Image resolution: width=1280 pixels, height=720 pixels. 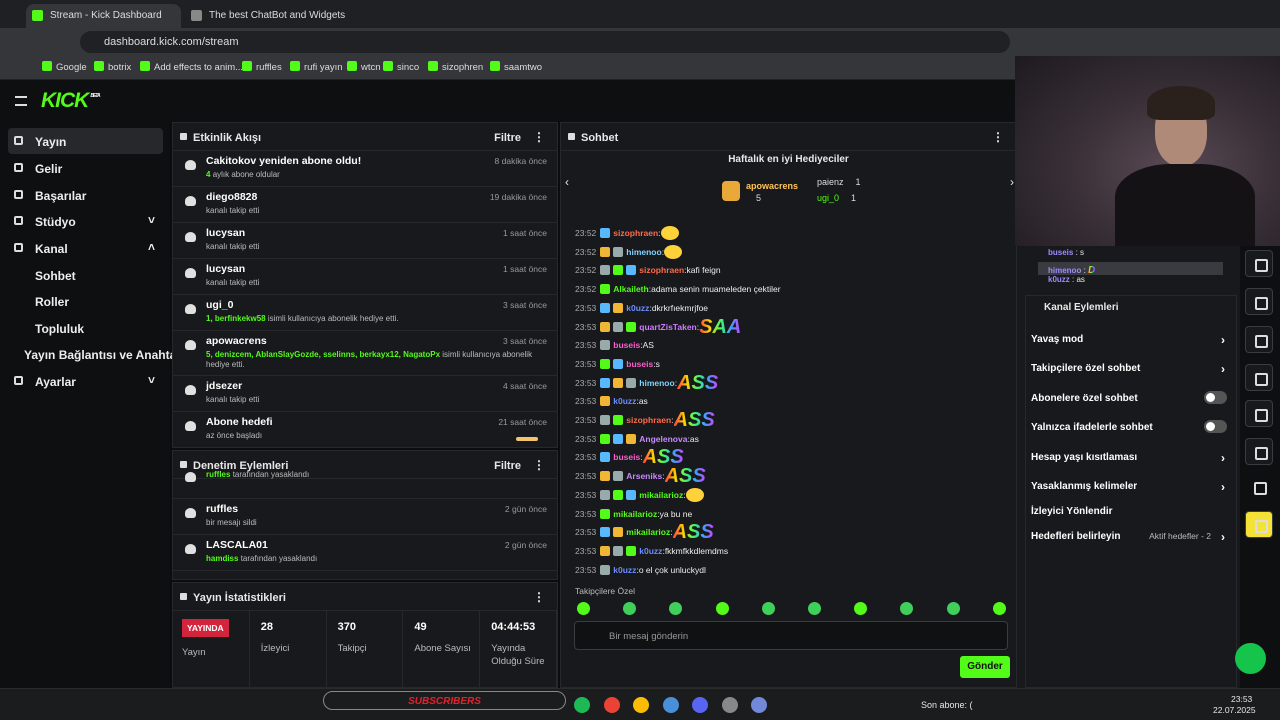 I want to click on url-field: dashboard.kick.com/stream, so click(x=545, y=42).